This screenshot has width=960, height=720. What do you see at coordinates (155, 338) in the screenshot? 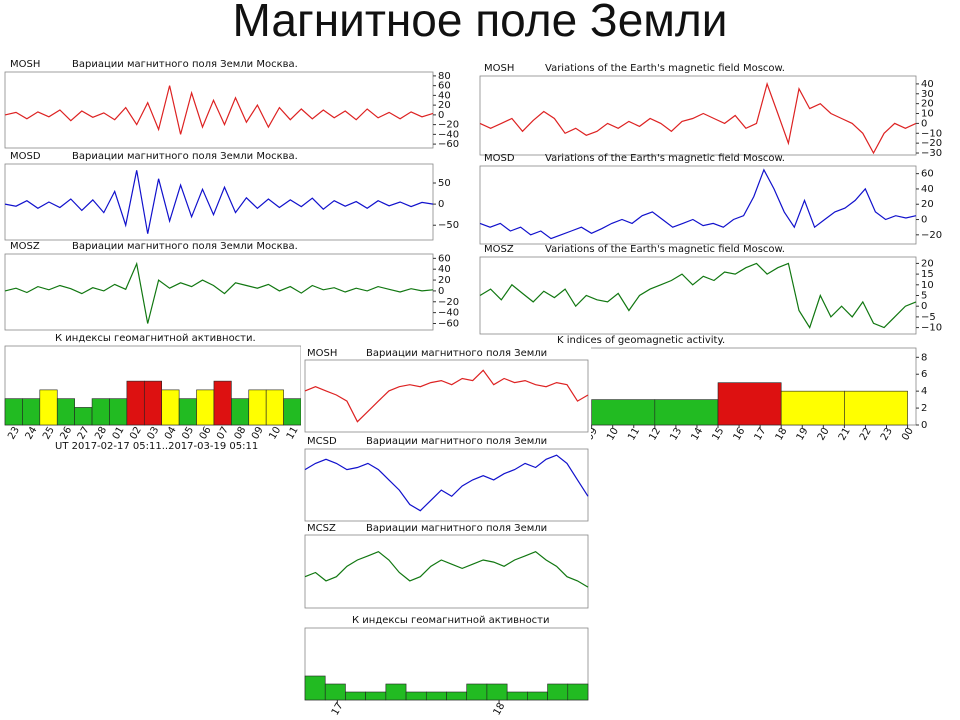
I see `panel-title: К индексы геомагнитной активности.` at bounding box center [155, 338].